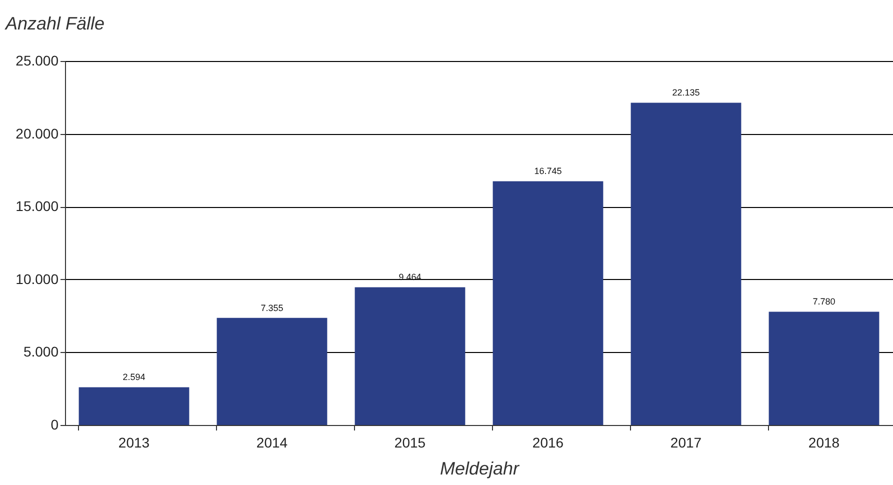  What do you see at coordinates (410, 442) in the screenshot?
I see `x-tick-label: 2015` at bounding box center [410, 442].